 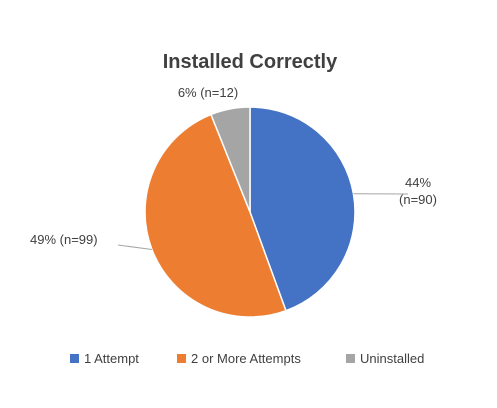 I want to click on chart-title: Installed Correctly, so click(x=250, y=62).